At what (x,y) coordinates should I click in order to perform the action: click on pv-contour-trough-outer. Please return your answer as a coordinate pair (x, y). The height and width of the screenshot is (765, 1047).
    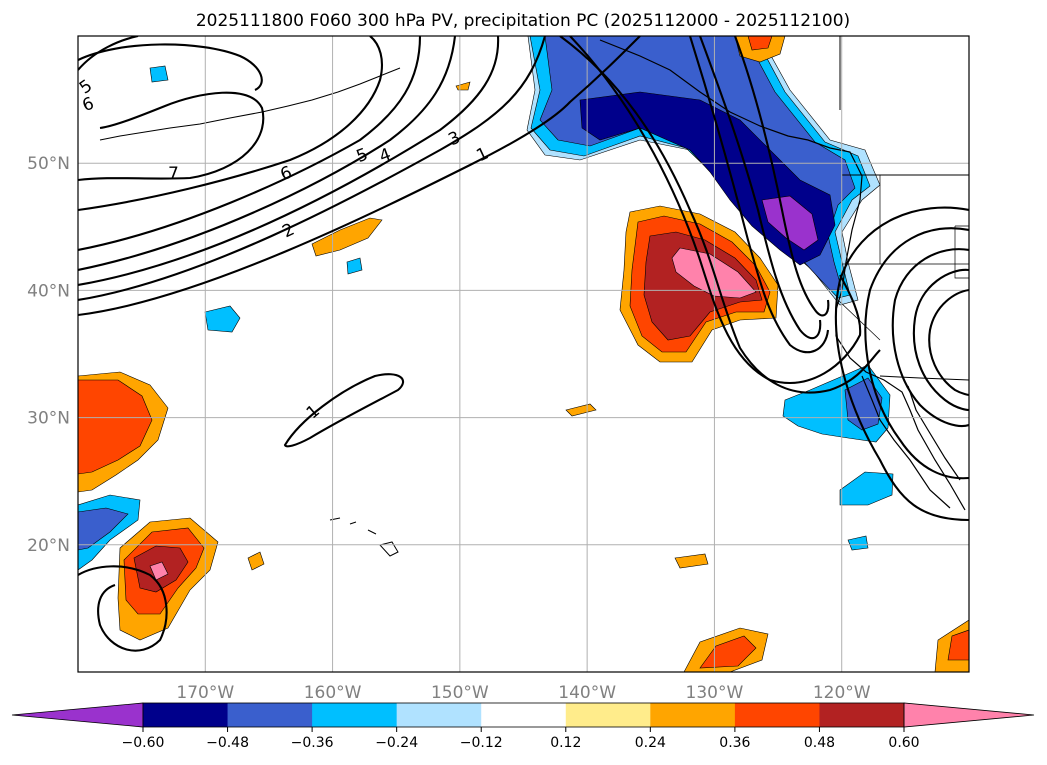
    Looking at the image, I should click on (715, 210).